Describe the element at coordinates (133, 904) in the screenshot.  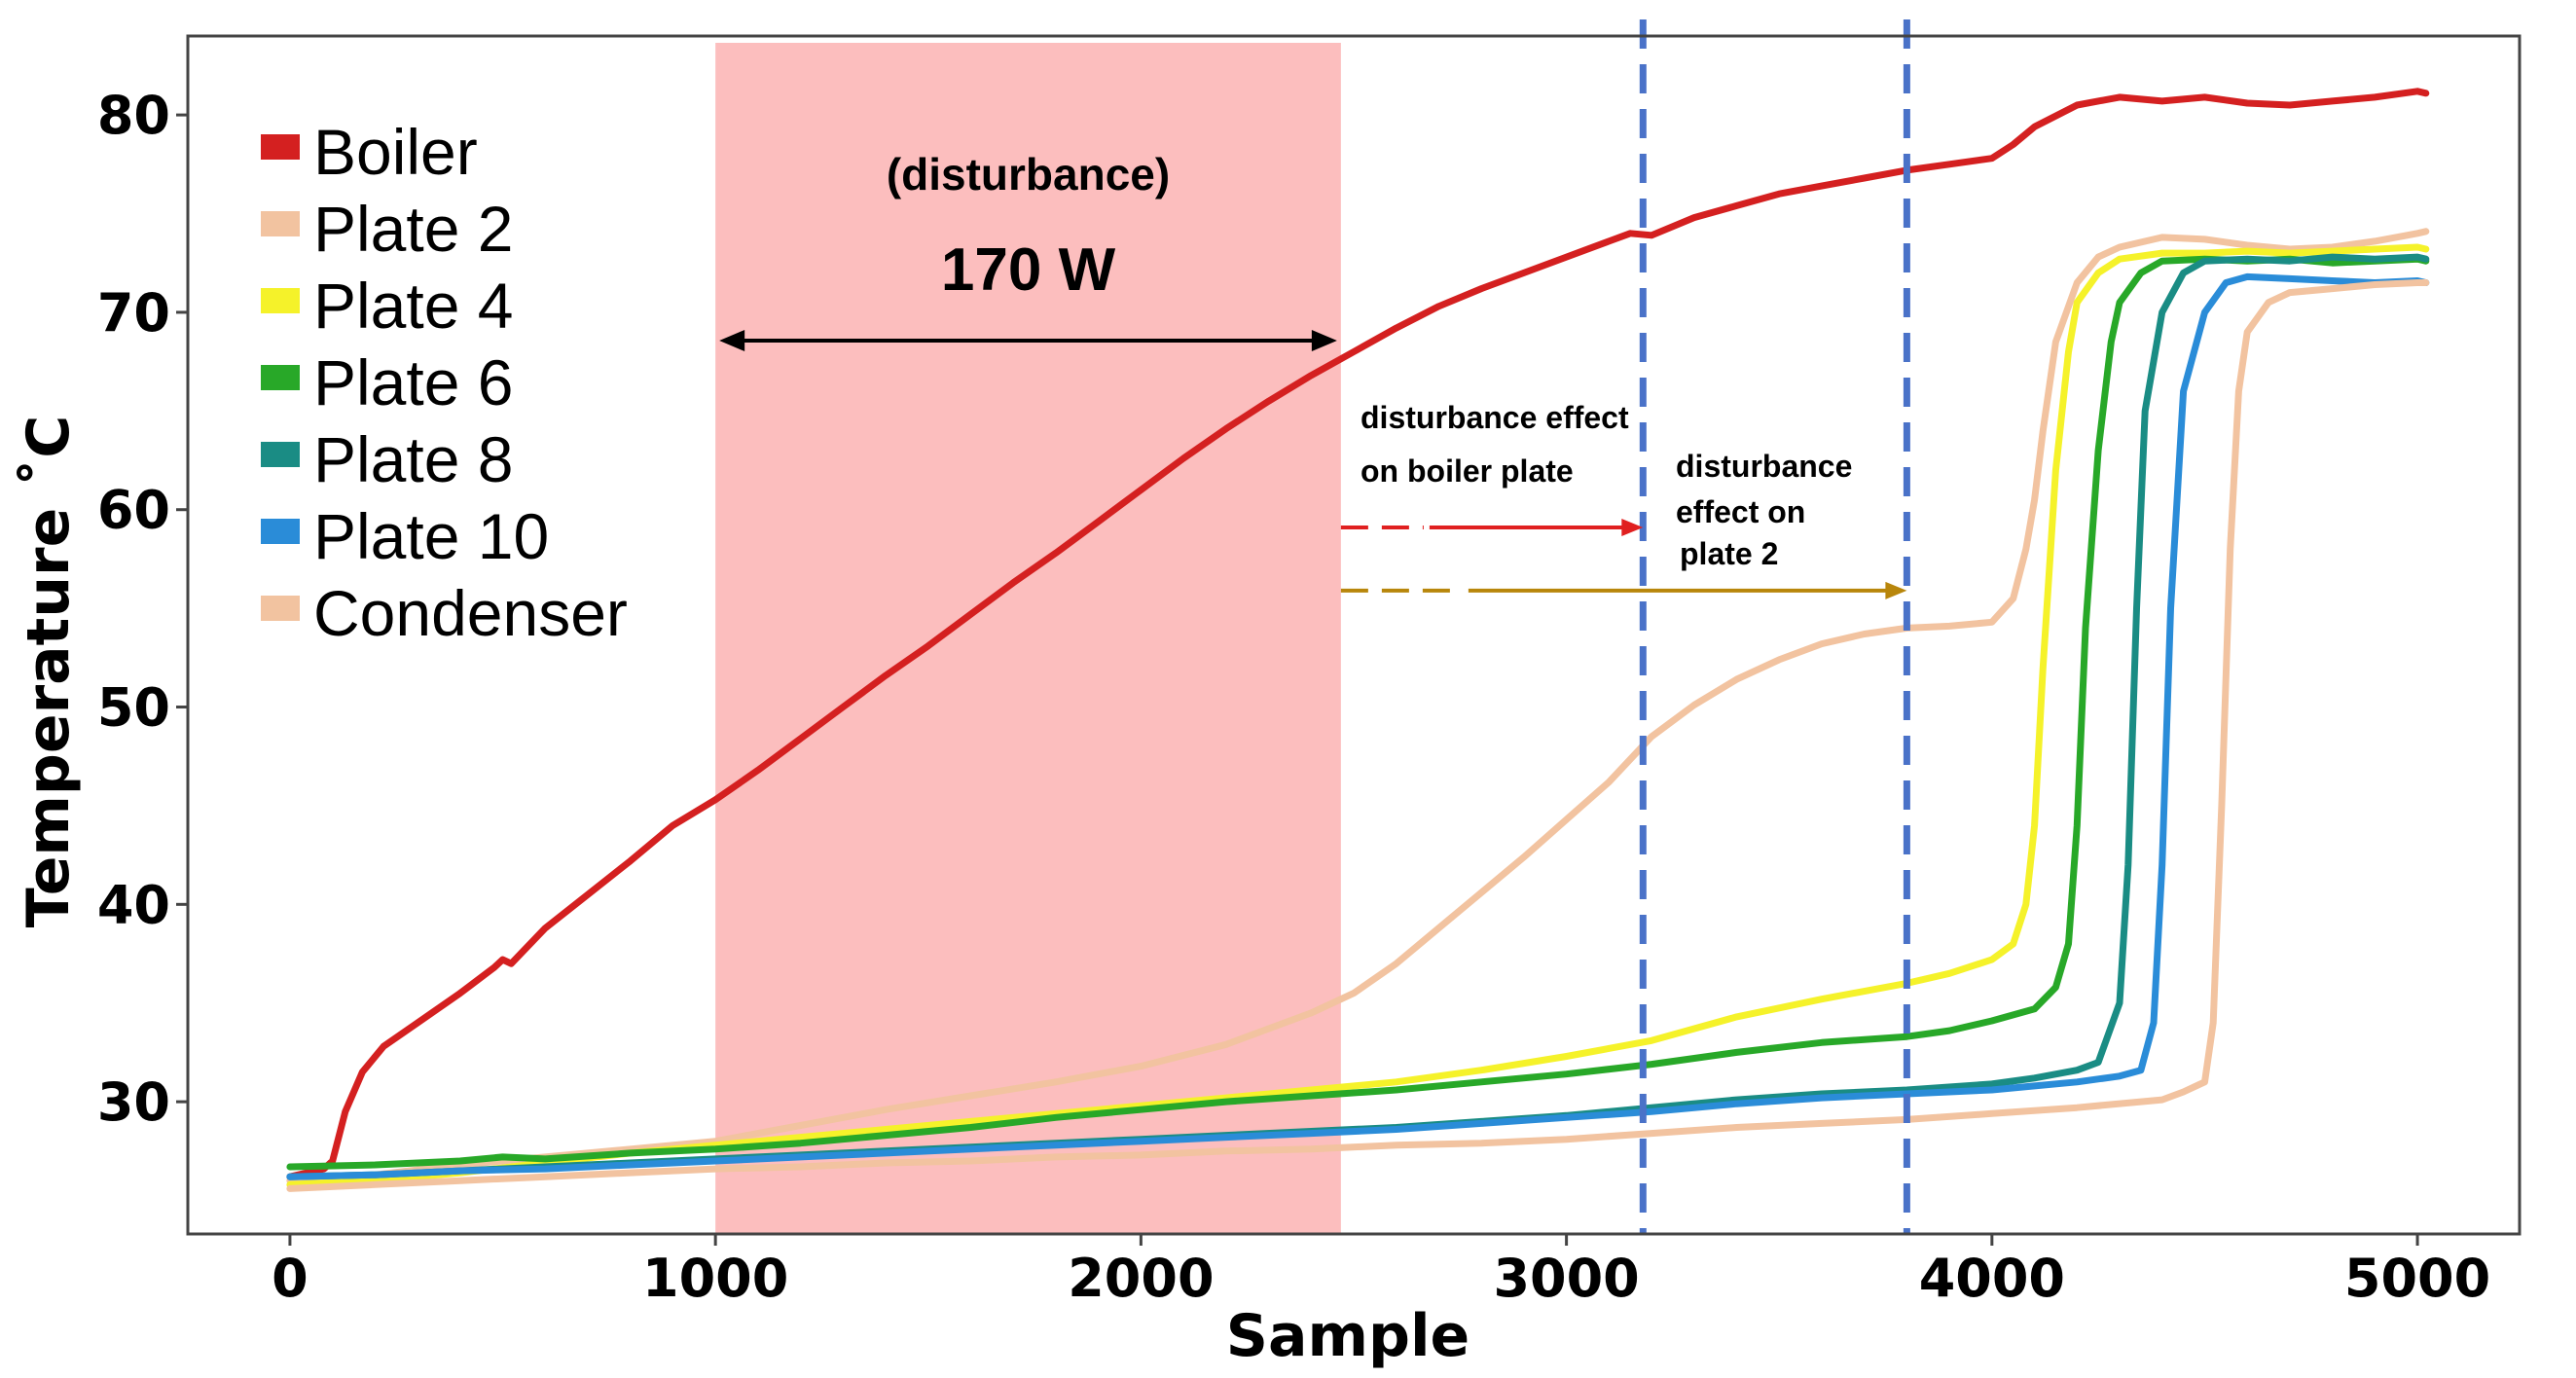
I see `y-tick-label: 40` at that location.